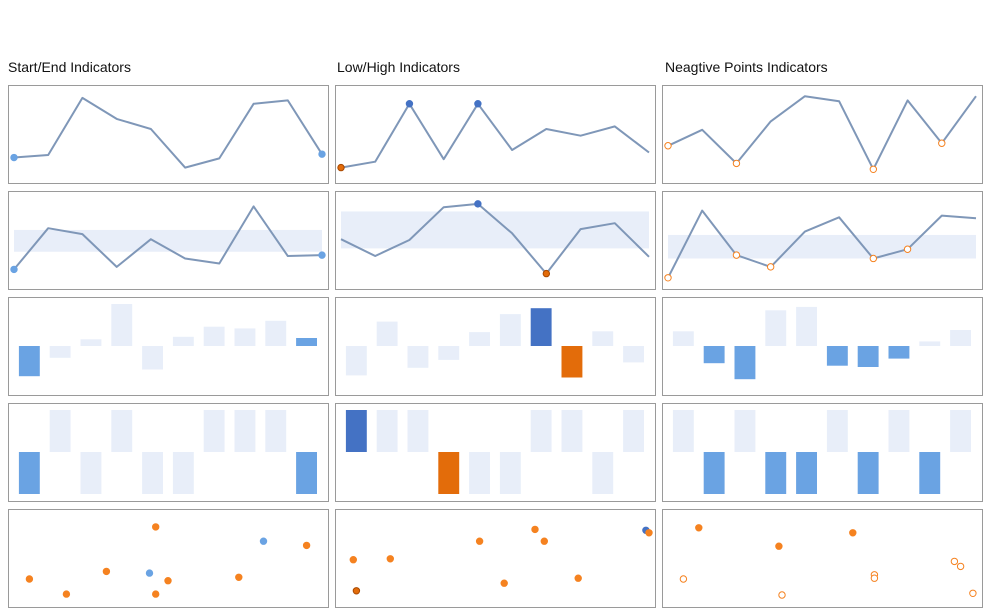 The width and height of the screenshot is (989, 614). What do you see at coordinates (822, 246) in the screenshot?
I see `chart-2-1-normal-band` at bounding box center [822, 246].